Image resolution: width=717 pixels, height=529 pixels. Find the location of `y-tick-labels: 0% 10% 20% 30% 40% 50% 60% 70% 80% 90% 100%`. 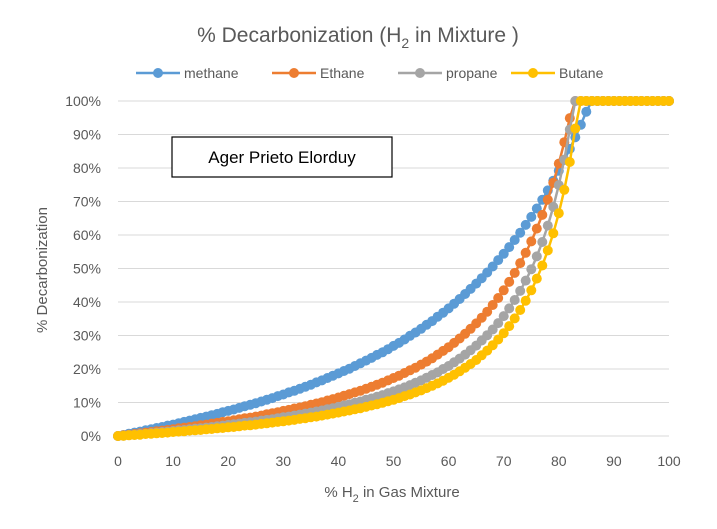

y-tick-labels: 0% 10% 20% 30% 40% 50% 60% 70% 80% 90% 100% is located at coordinates (83, 268).